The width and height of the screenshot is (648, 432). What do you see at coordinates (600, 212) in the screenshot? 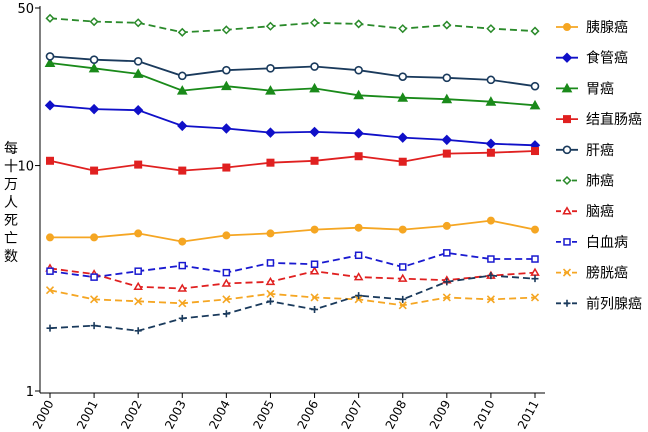
I see `legend-label: 脑癌` at bounding box center [600, 212].